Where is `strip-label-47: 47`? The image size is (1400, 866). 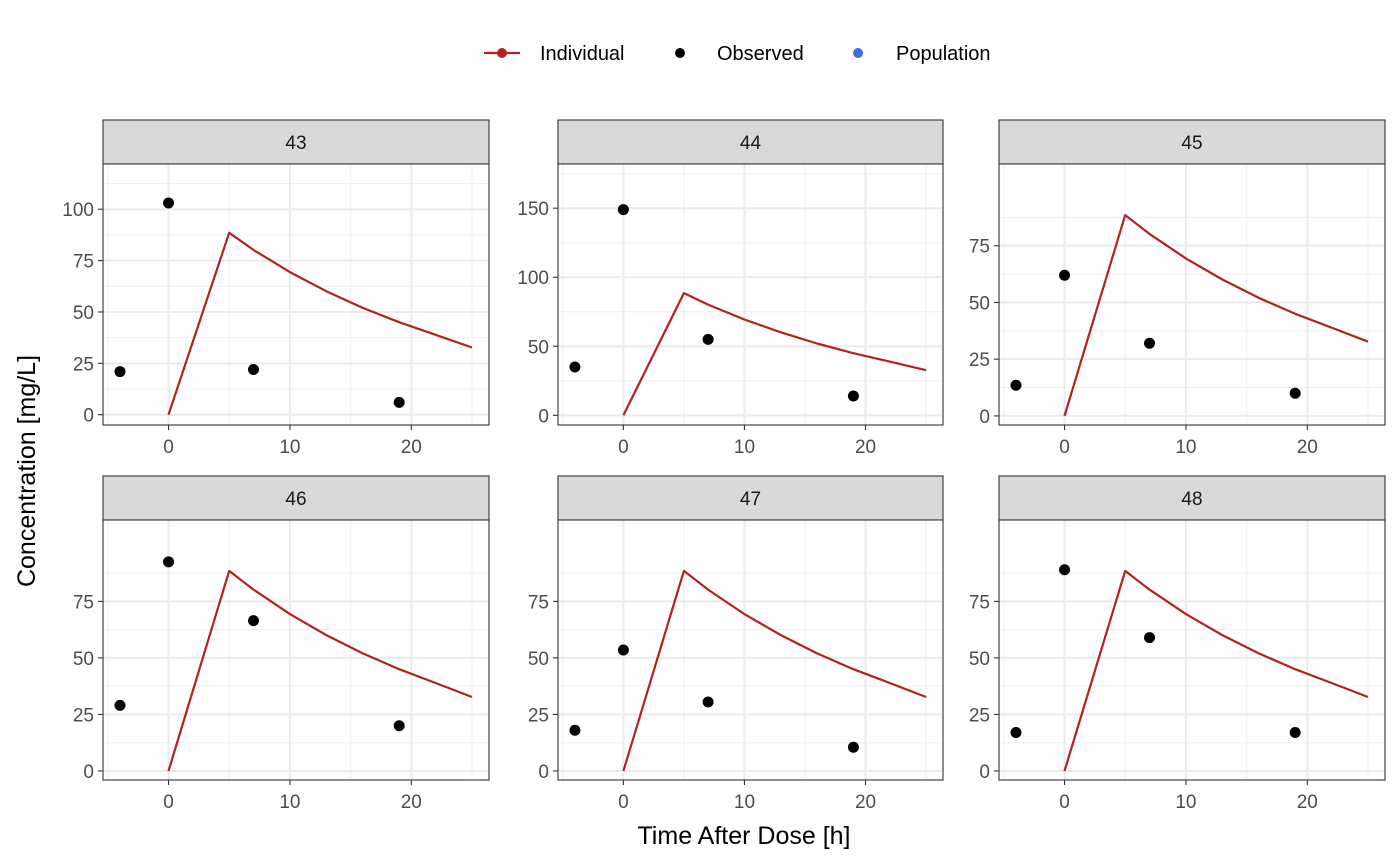
strip-label-47: 47 is located at coordinates (750, 499).